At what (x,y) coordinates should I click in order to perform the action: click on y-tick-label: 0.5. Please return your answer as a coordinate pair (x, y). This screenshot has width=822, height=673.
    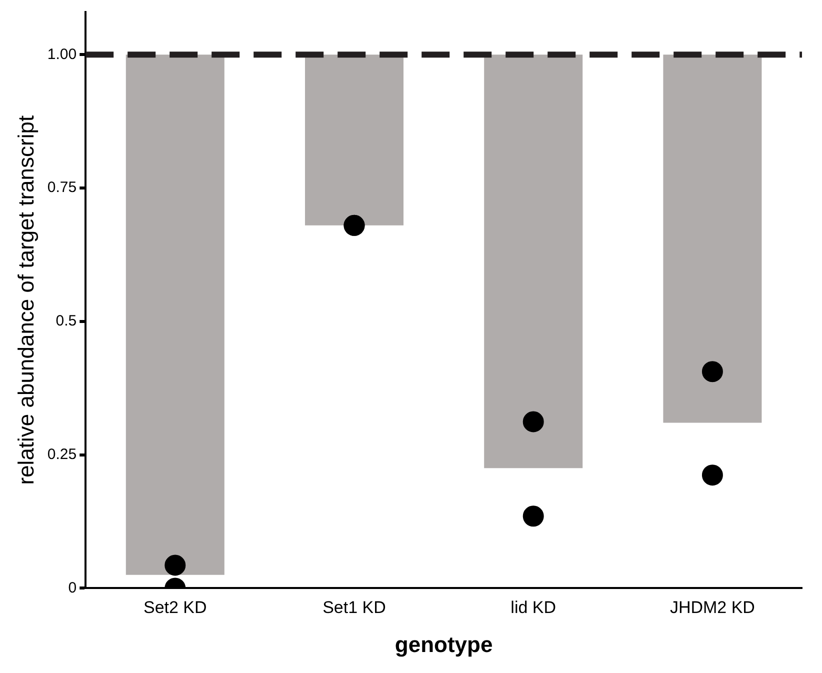
    Looking at the image, I should click on (66, 321).